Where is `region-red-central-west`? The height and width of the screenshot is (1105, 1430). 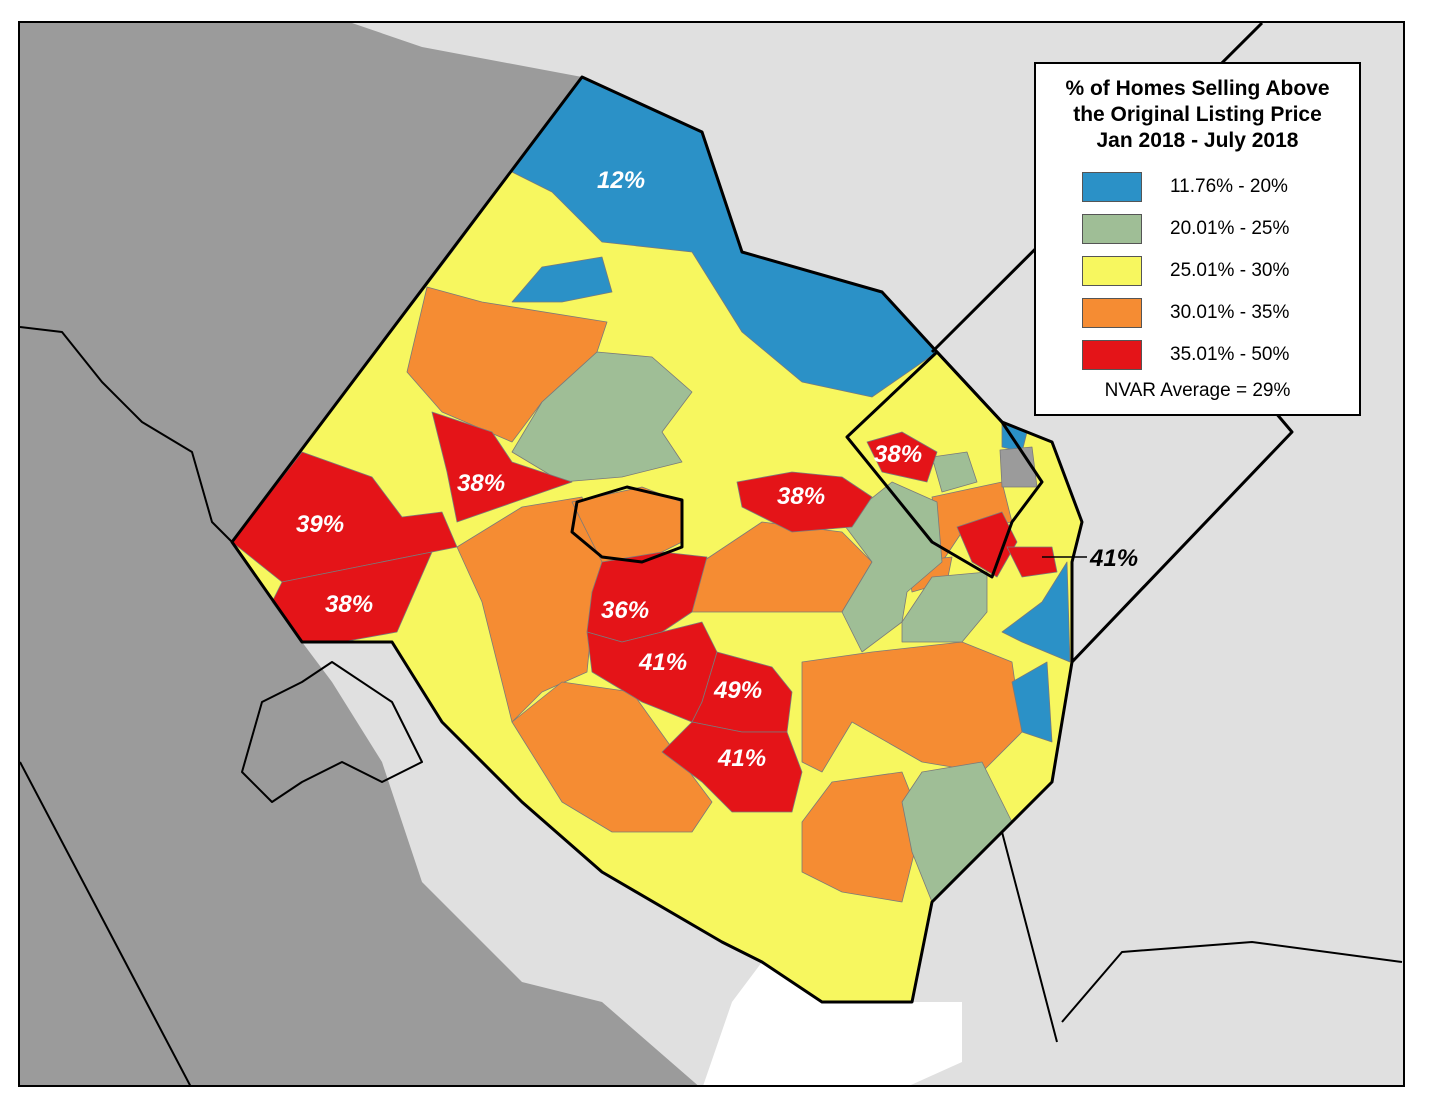
region-red-central-west is located at coordinates (502, 467).